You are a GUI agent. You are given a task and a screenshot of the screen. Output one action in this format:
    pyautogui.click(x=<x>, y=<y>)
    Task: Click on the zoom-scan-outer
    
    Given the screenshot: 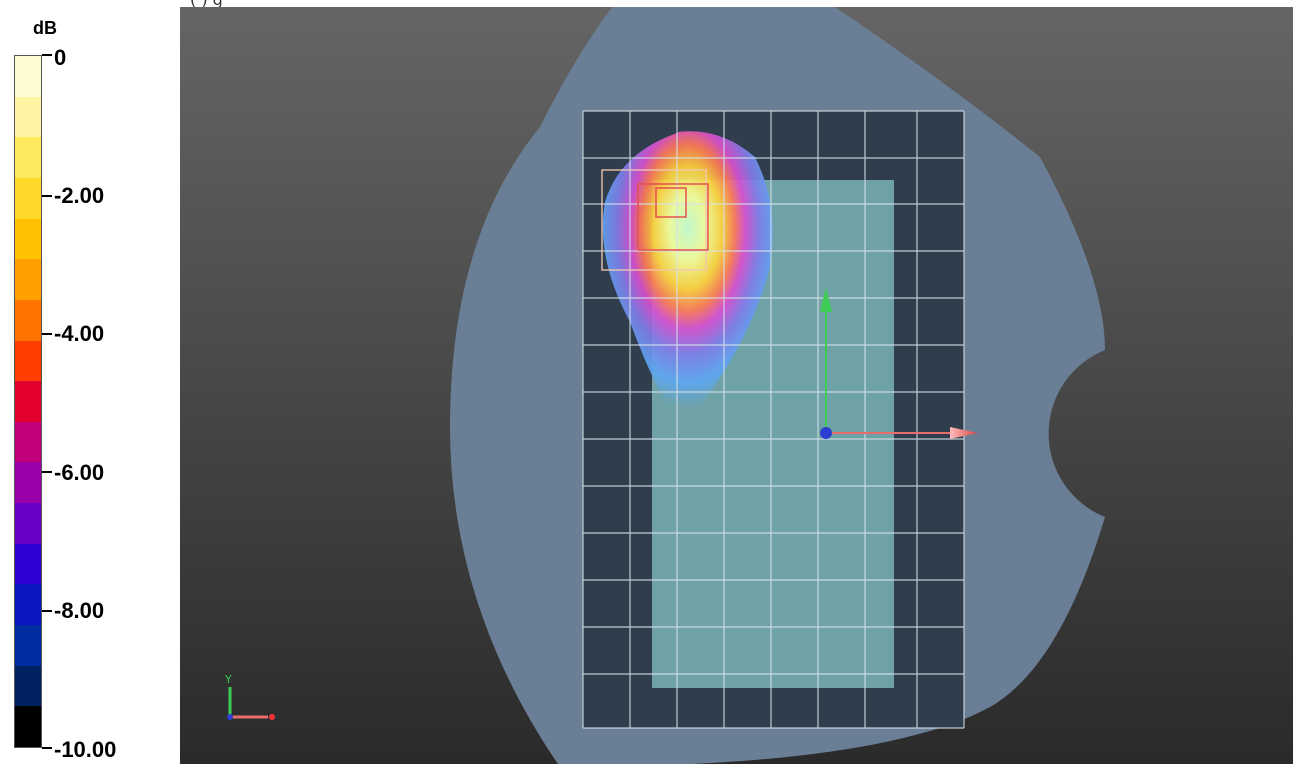 What is the action you would take?
    pyautogui.click(x=654, y=220)
    